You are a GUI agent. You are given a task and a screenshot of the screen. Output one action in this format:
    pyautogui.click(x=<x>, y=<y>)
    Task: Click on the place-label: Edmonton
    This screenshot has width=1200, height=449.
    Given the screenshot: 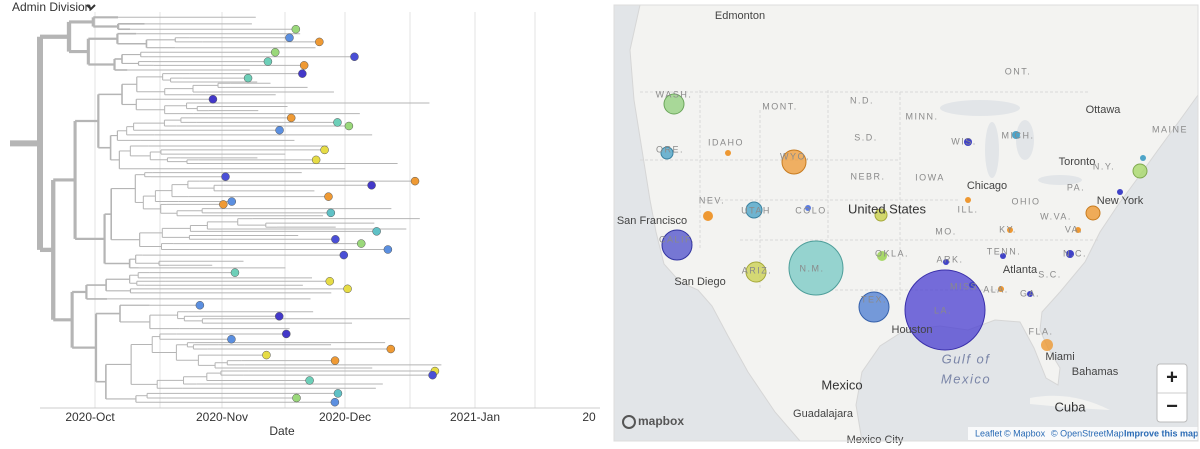 What is the action you would take?
    pyautogui.click(x=740, y=16)
    